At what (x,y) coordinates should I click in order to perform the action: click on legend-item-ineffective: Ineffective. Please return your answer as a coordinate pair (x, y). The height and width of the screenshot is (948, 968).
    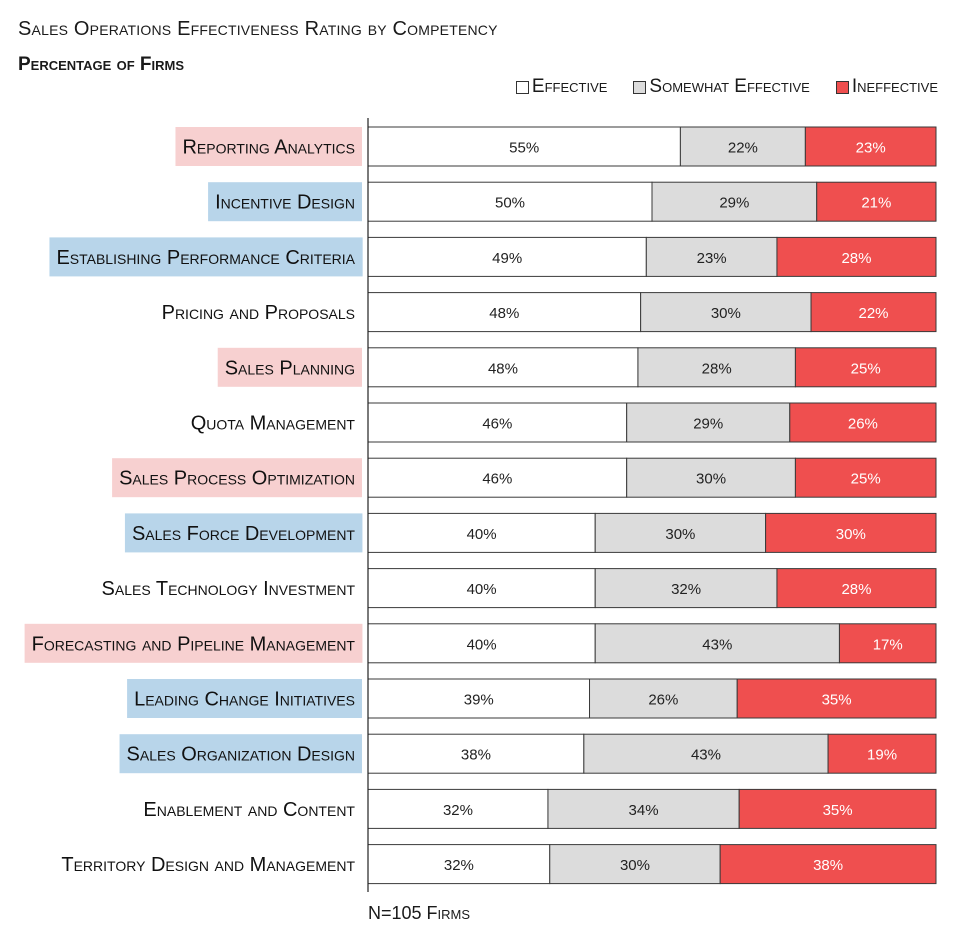
    Looking at the image, I should click on (886, 87).